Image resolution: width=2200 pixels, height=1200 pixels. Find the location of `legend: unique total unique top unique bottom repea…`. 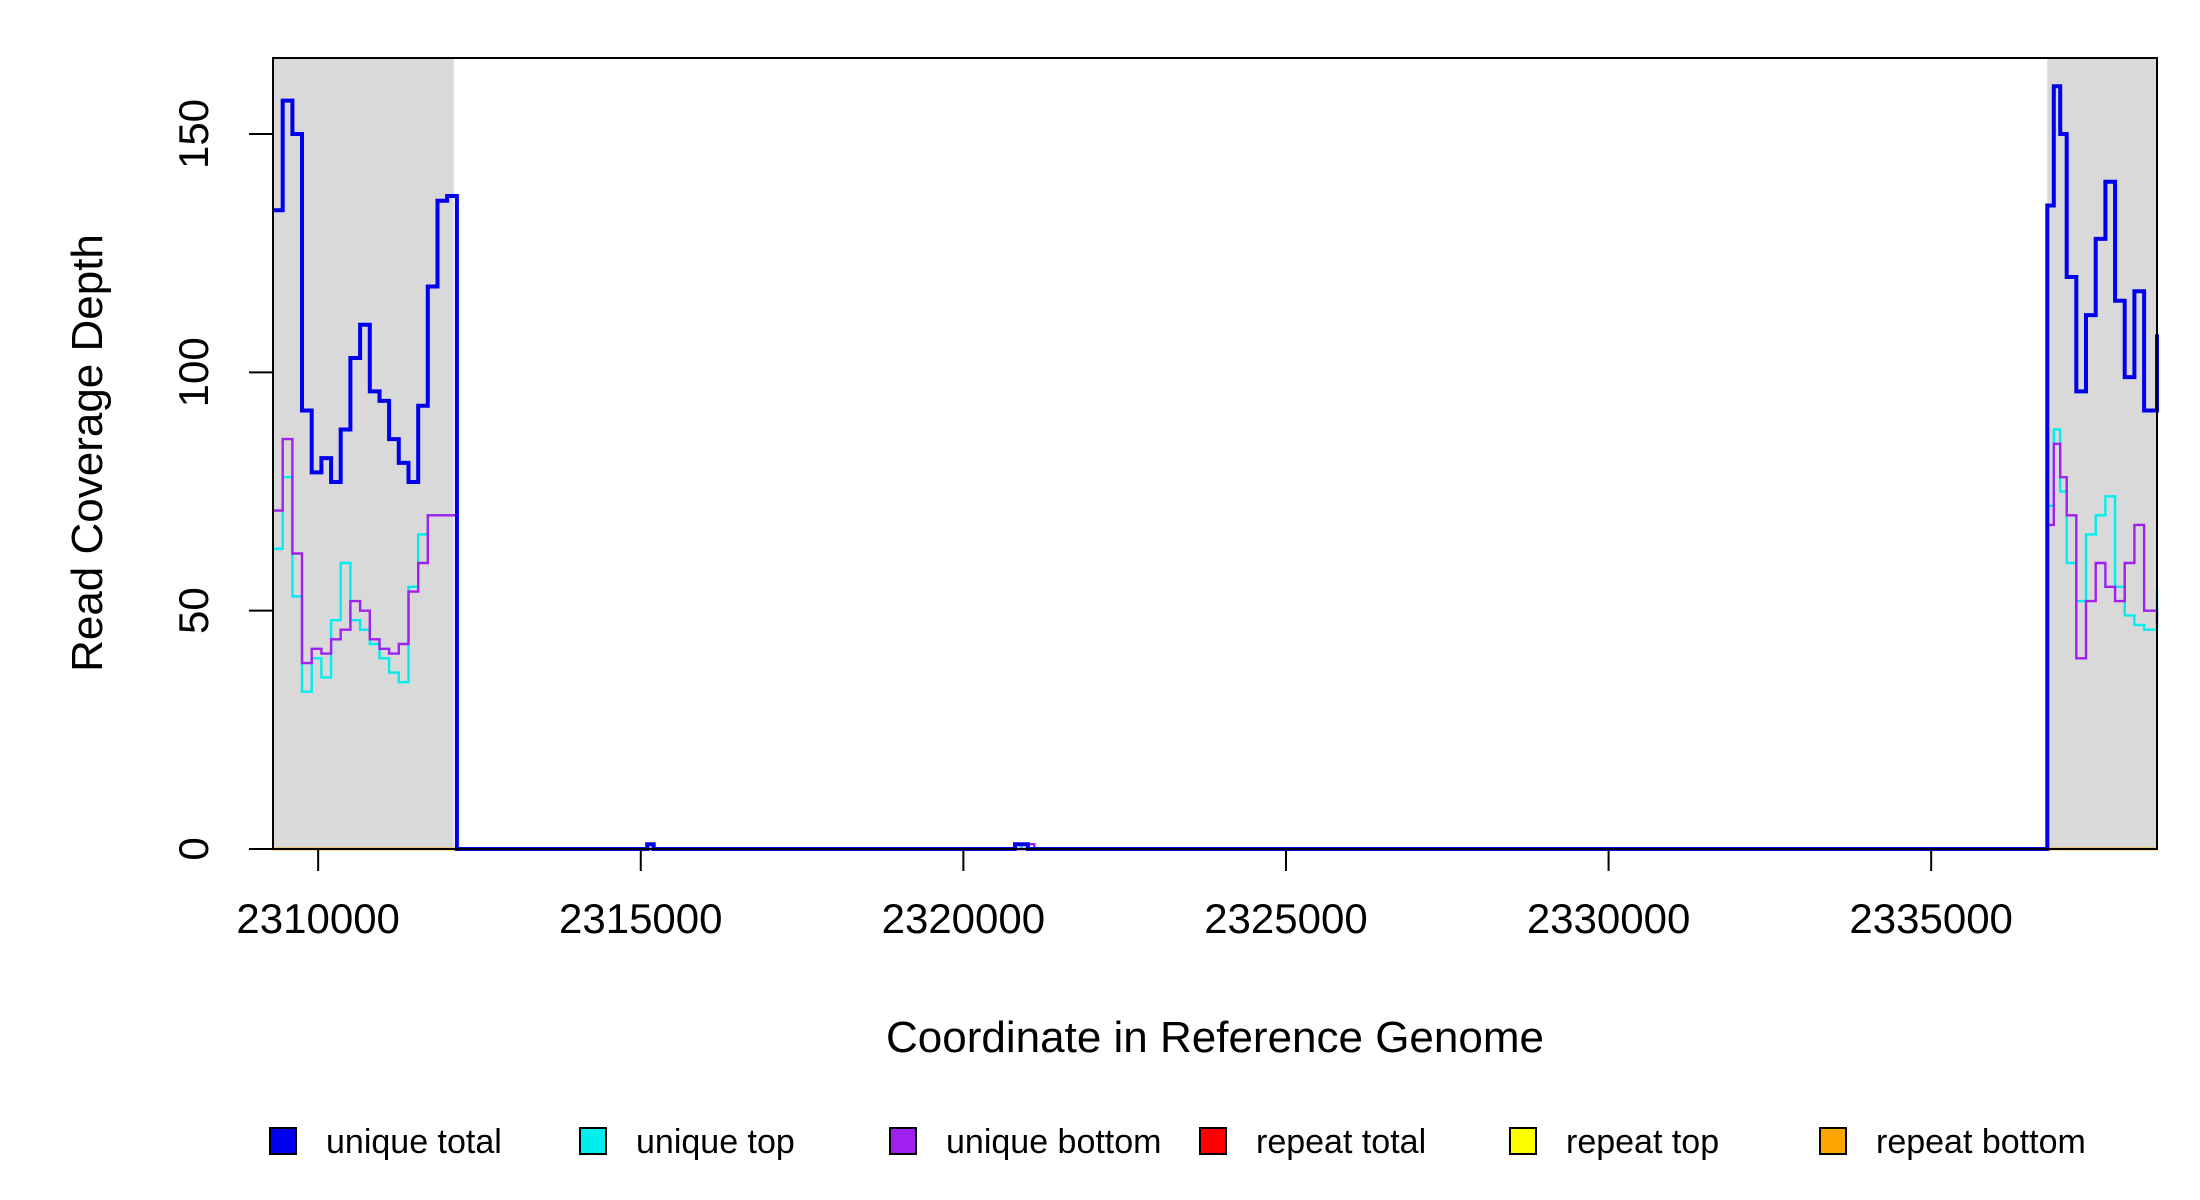

legend: unique total unique top unique bottom repea… is located at coordinates (1177, 1142).